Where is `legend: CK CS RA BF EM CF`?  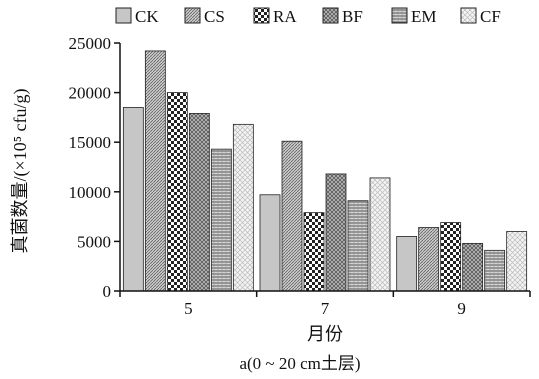 legend: CK CS RA BF EM CF is located at coordinates (308, 16).